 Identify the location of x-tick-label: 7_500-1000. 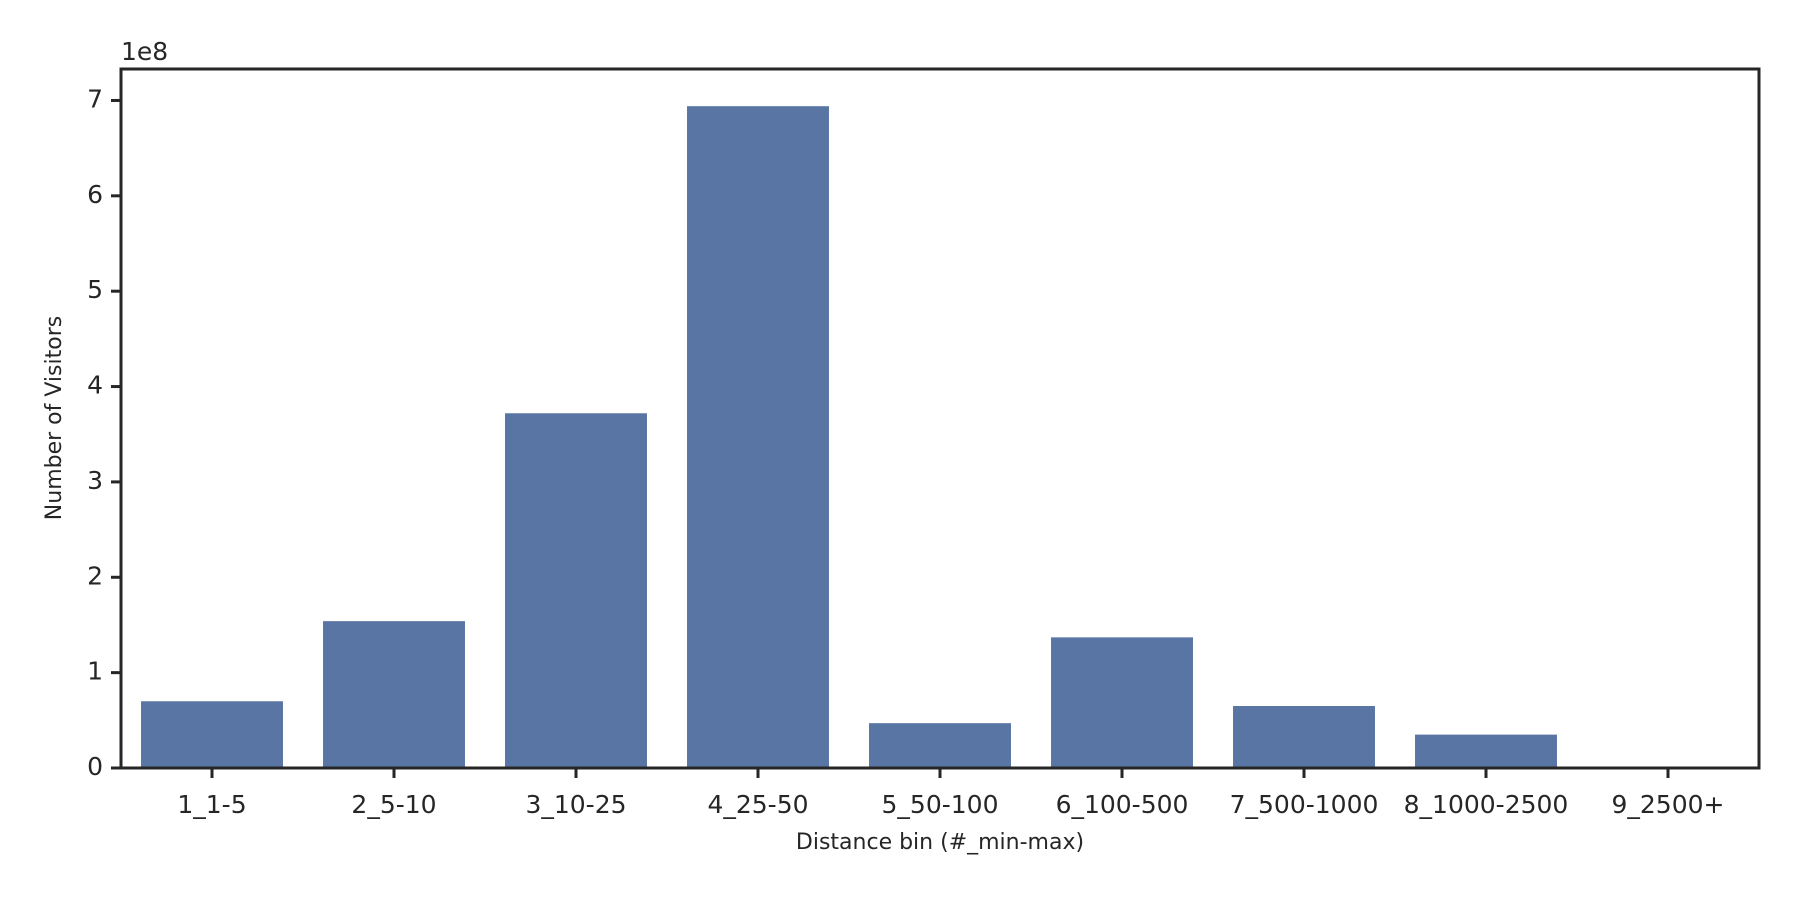
(1304, 804).